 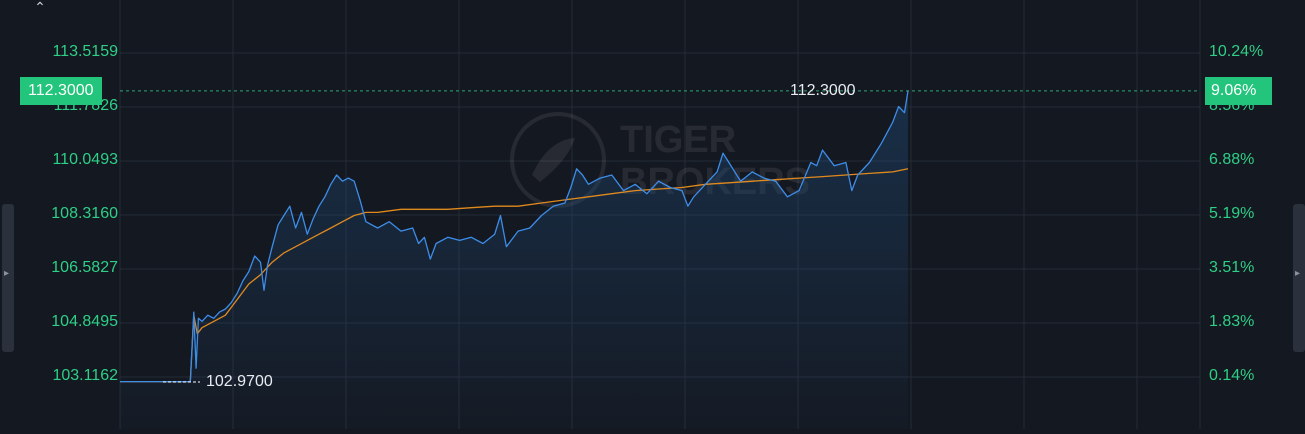 What do you see at coordinates (1232, 159) in the screenshot?
I see `pct-tick-label: 6.88%` at bounding box center [1232, 159].